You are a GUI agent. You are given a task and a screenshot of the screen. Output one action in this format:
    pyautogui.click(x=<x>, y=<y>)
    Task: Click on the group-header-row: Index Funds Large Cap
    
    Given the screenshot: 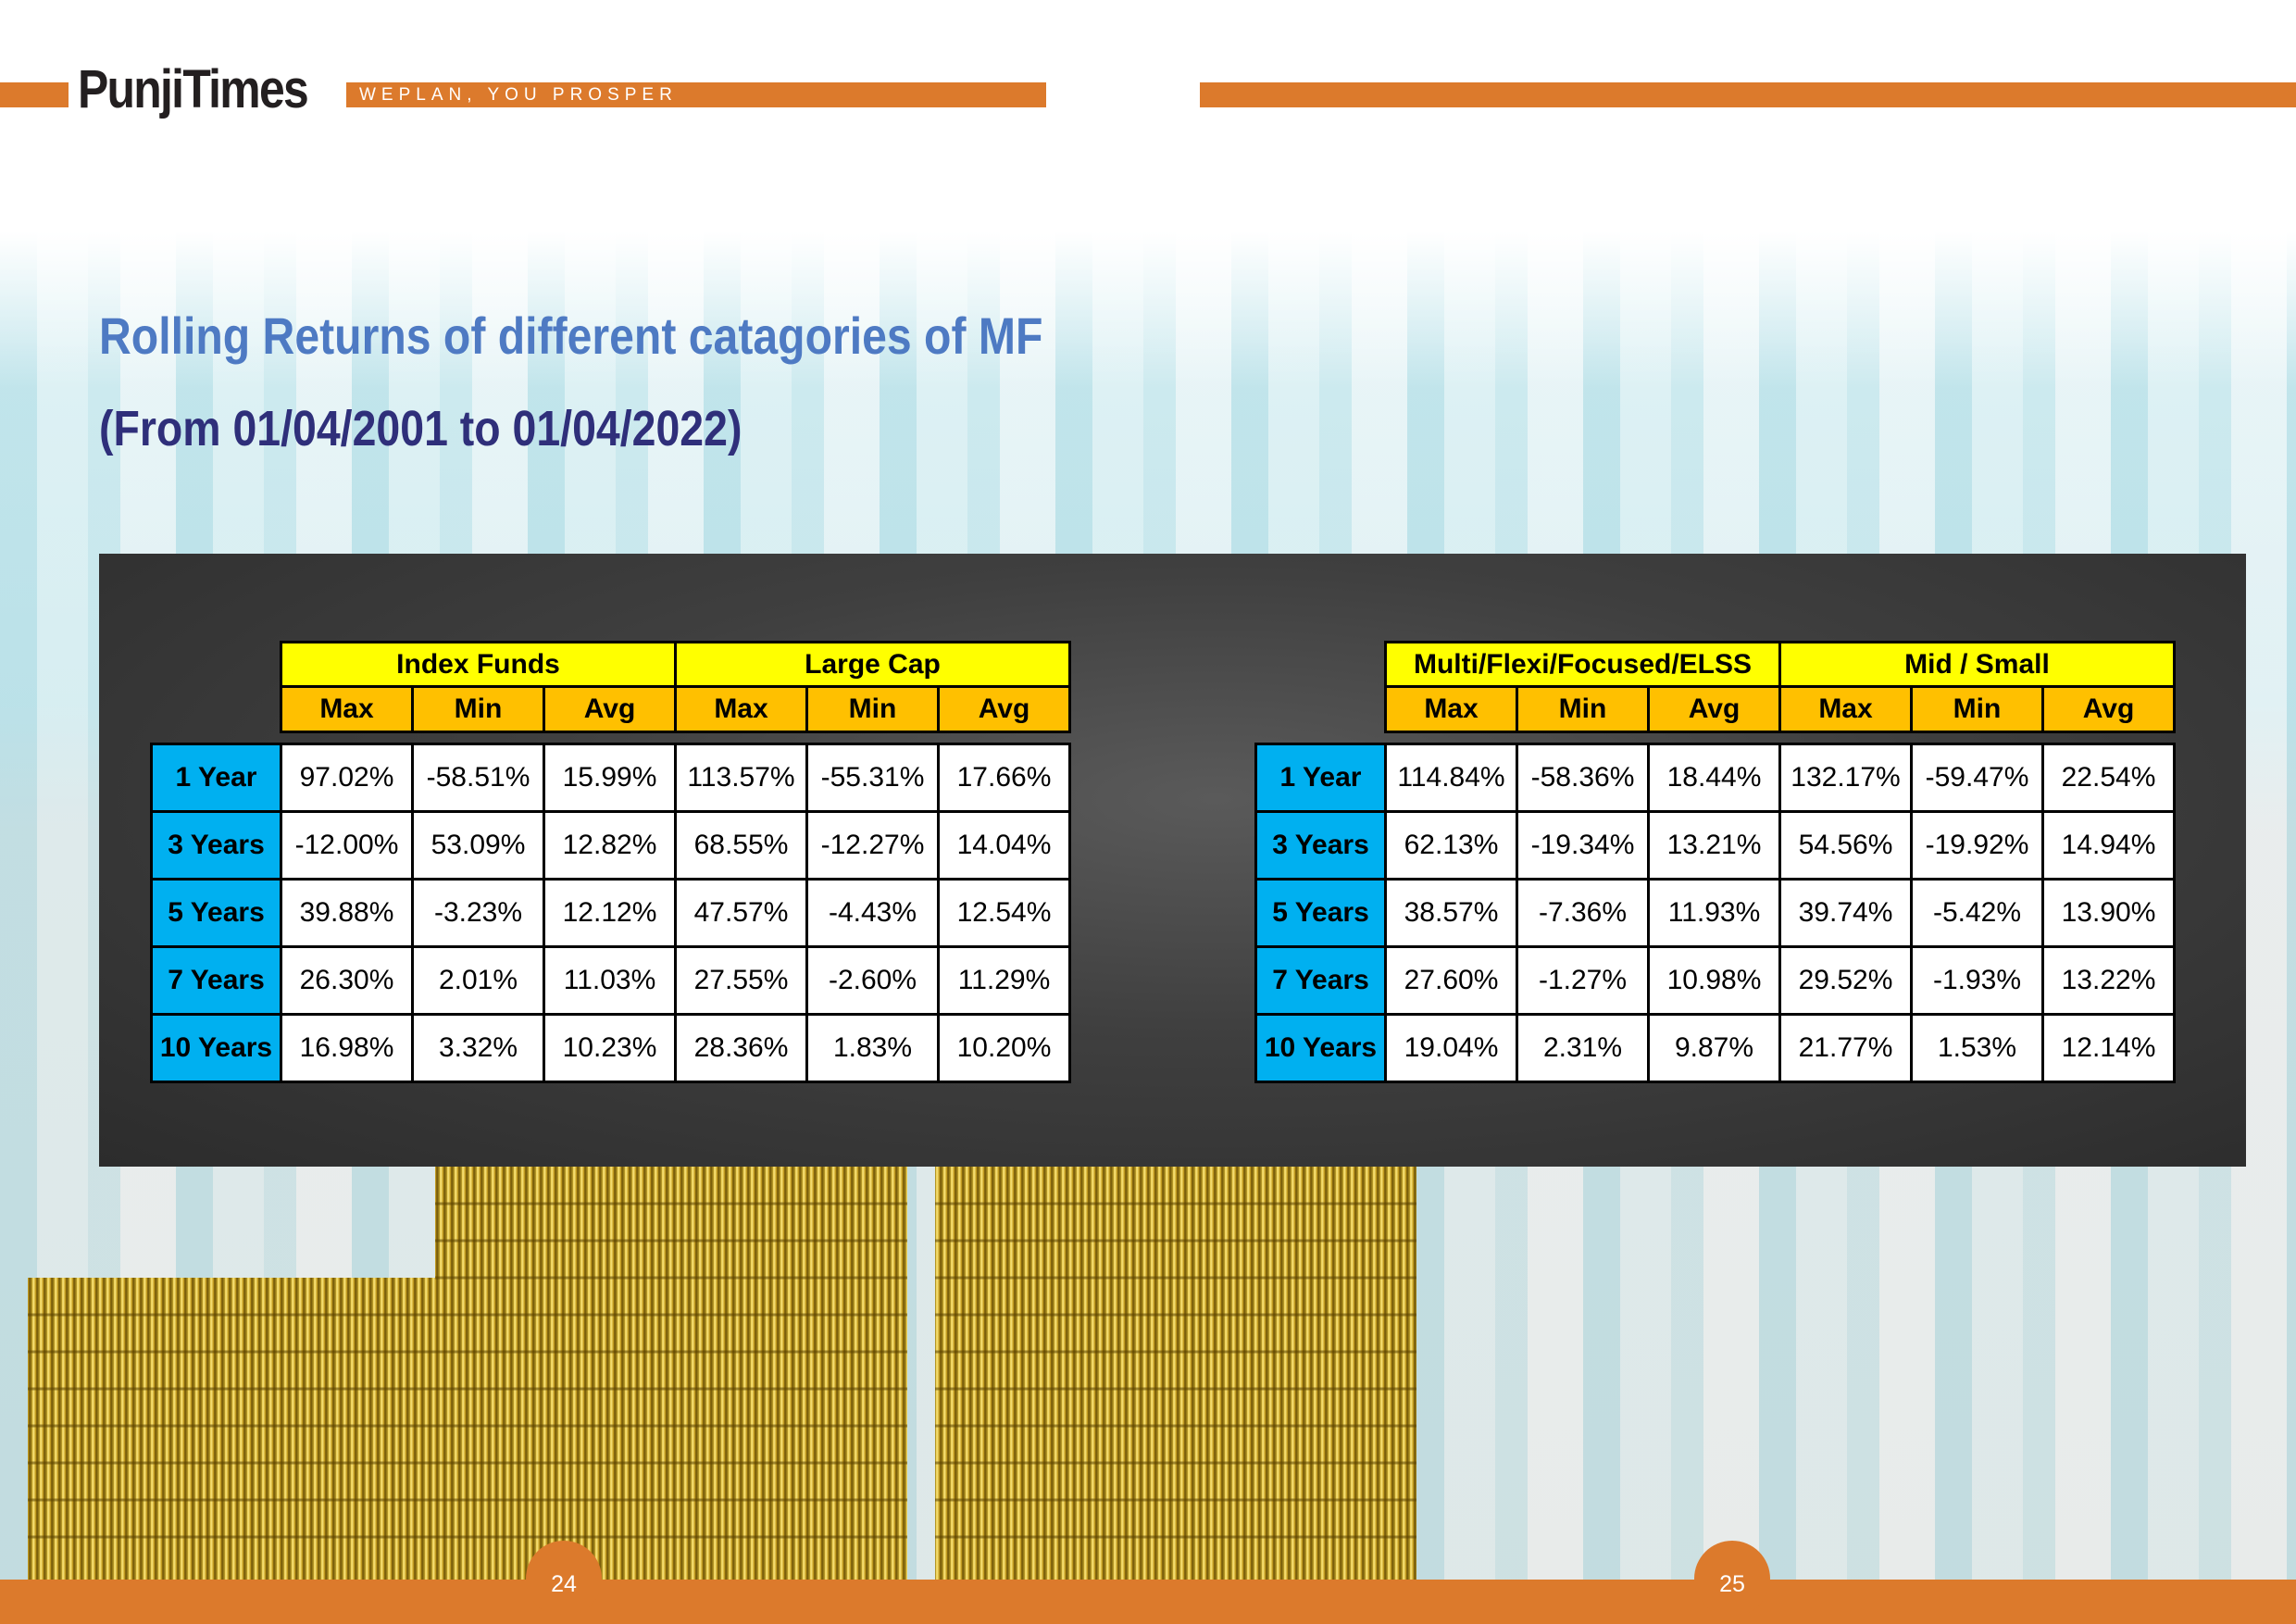 What is the action you would take?
    pyautogui.click(x=611, y=664)
    